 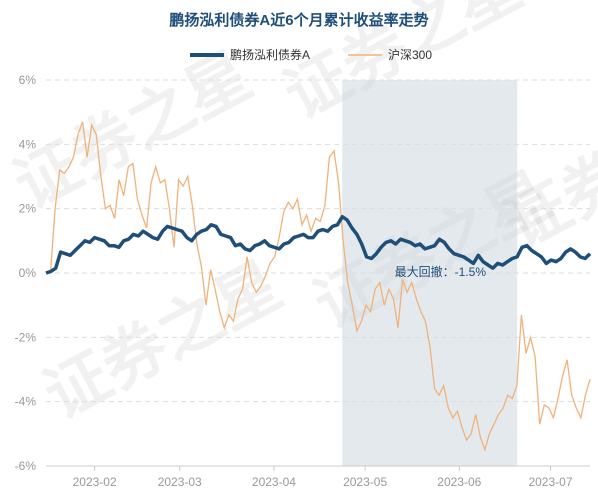 I want to click on legend-label-index: 沪深300, so click(x=410, y=55).